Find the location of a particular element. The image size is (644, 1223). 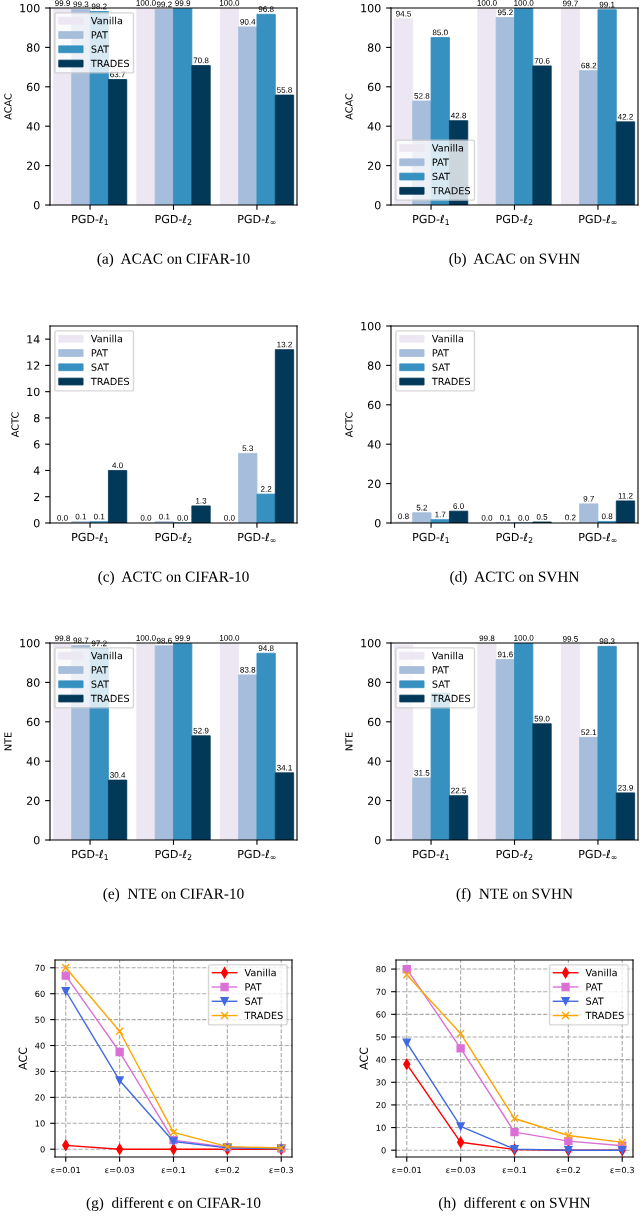

data-label: 6.0 is located at coordinates (458, 506).